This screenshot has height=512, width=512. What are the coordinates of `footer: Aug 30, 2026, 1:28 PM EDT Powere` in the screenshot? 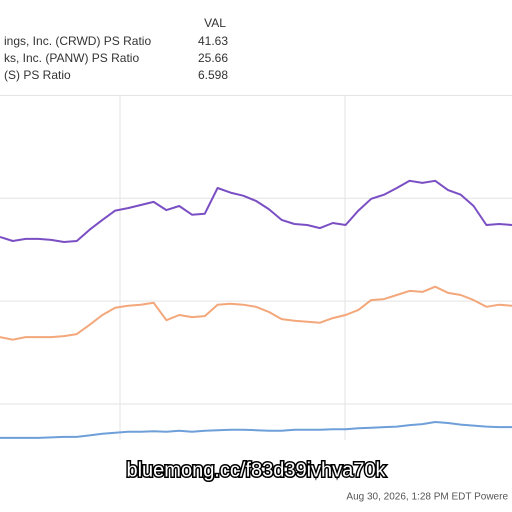 It's located at (427, 497).